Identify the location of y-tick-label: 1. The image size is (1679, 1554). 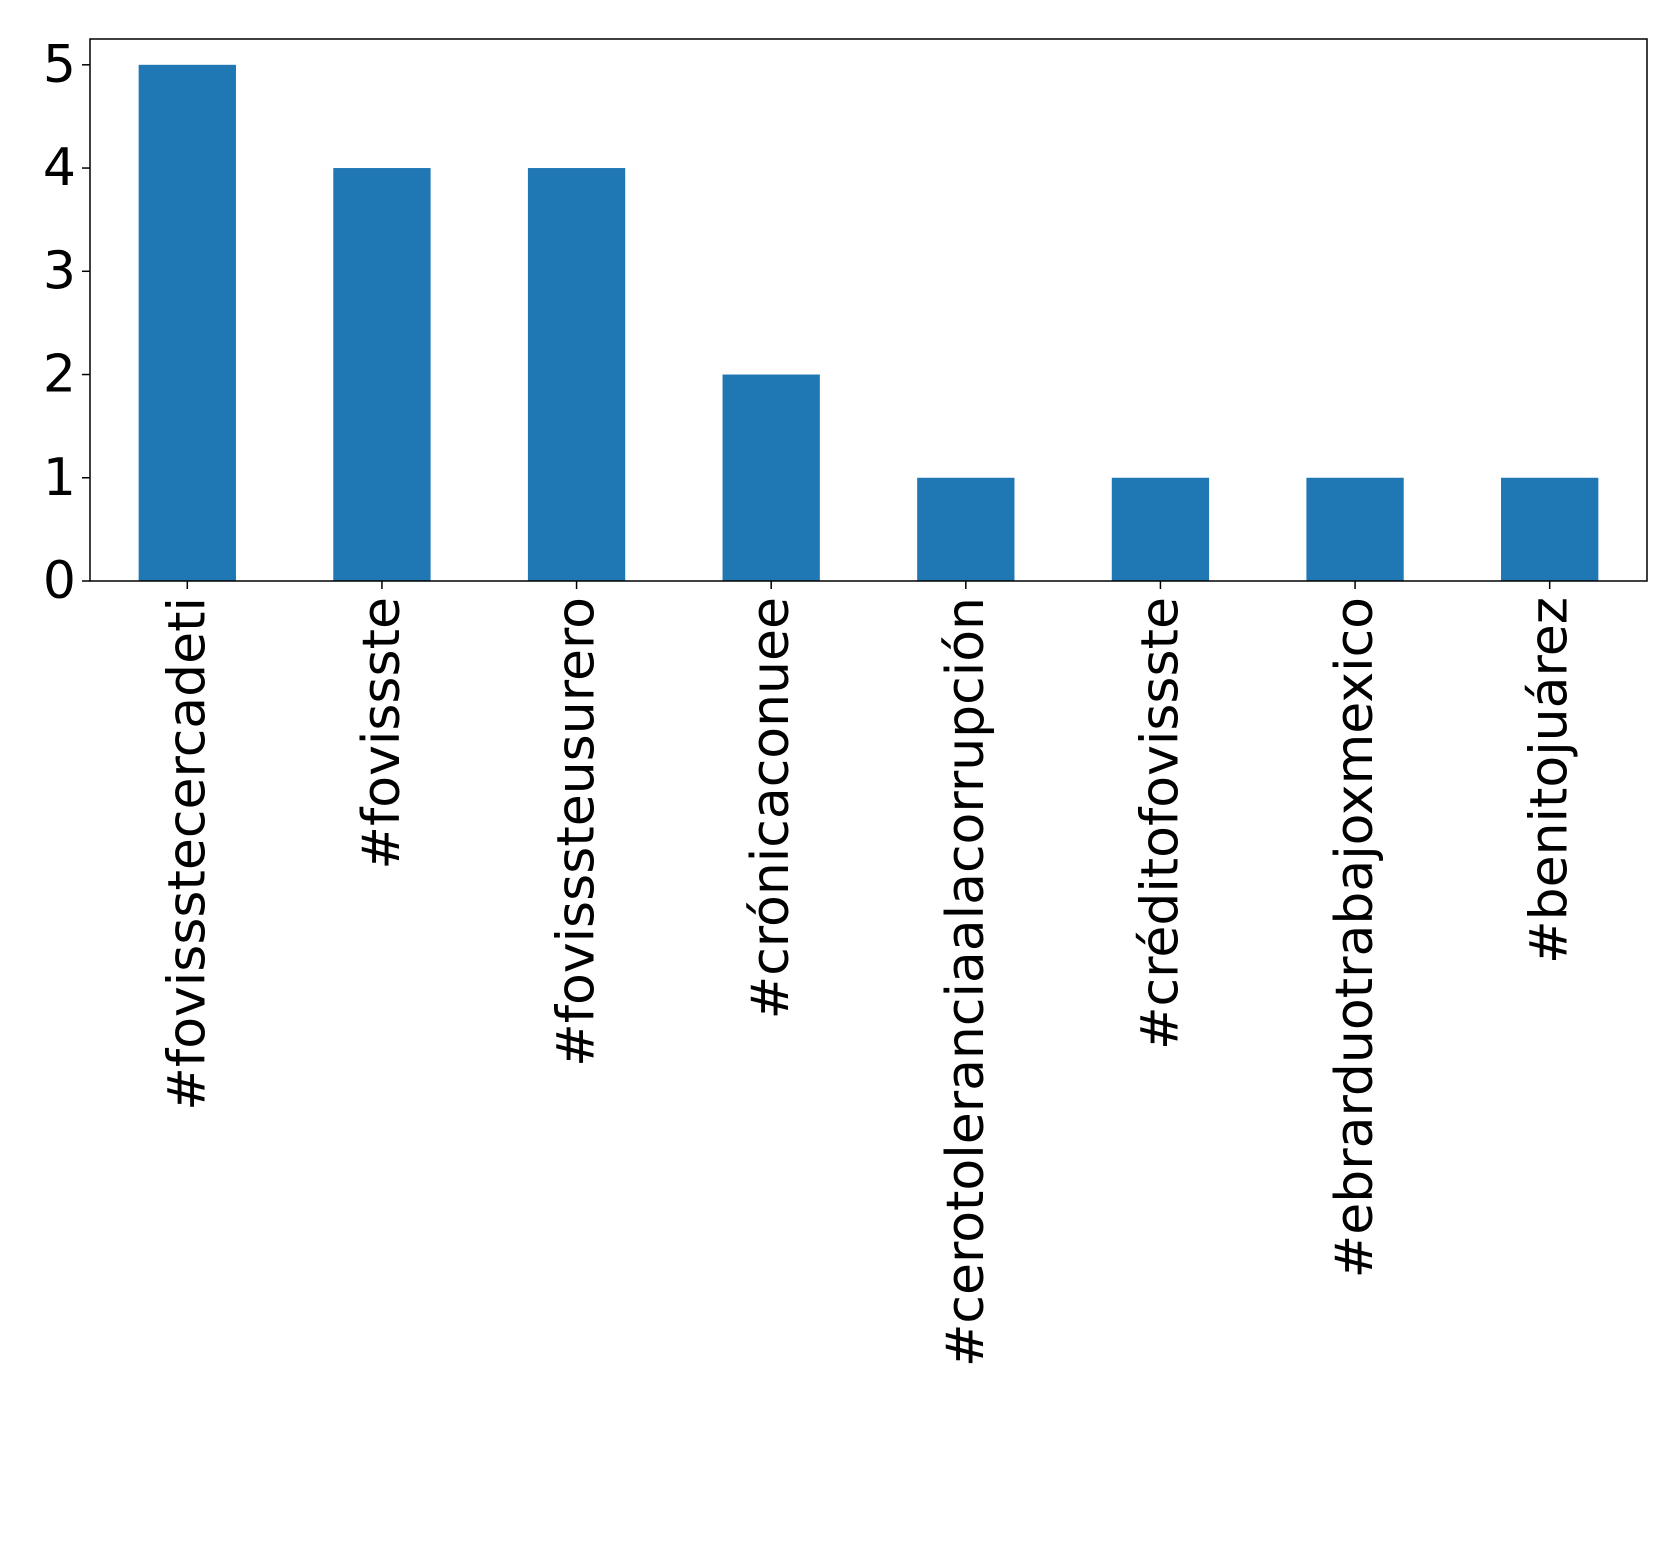
(59, 478).